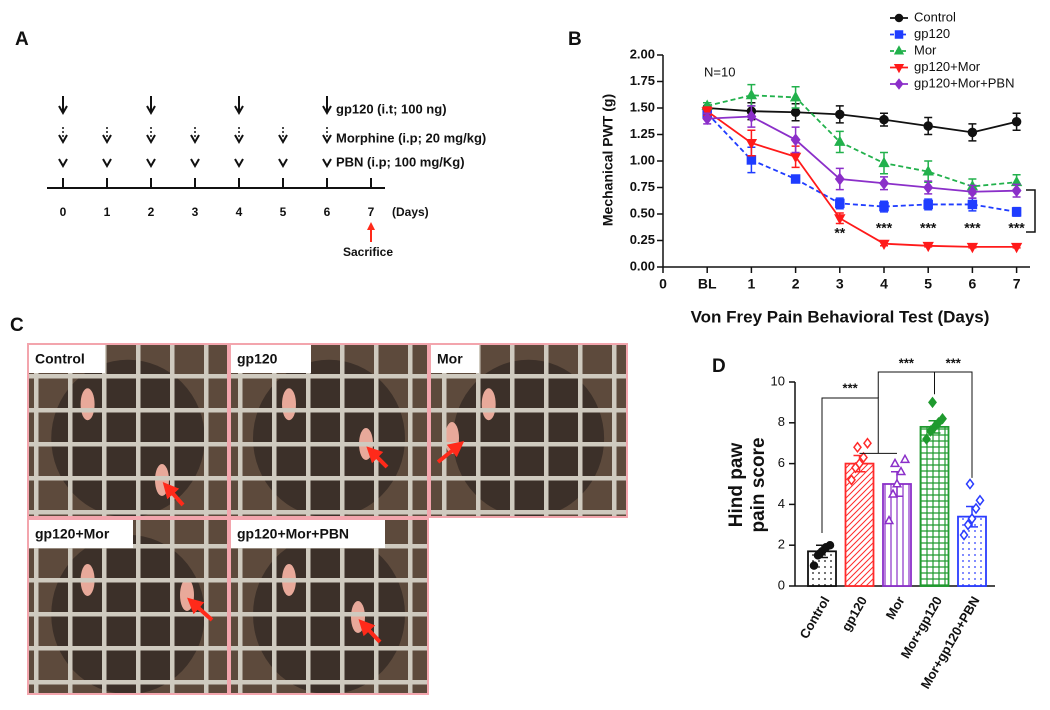 This screenshot has height=710, width=1050. What do you see at coordinates (758, 484) in the screenshot?
I see `y-axis-label: pain score` at bounding box center [758, 484].